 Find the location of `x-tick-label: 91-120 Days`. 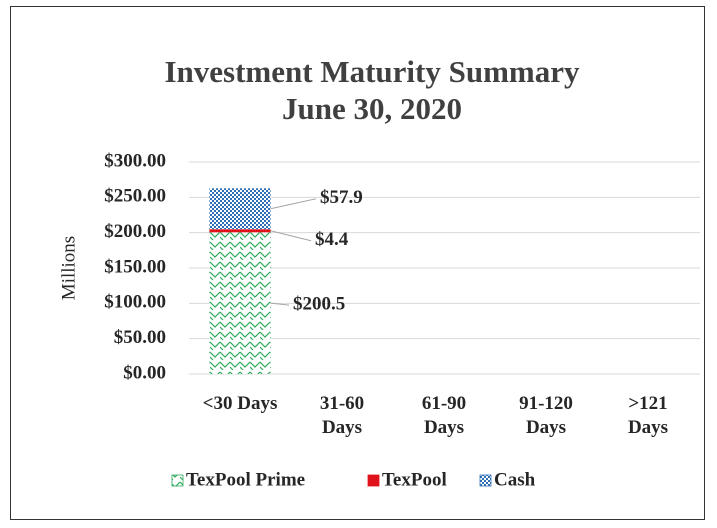

x-tick-label: 91-120 Days is located at coordinates (546, 416).